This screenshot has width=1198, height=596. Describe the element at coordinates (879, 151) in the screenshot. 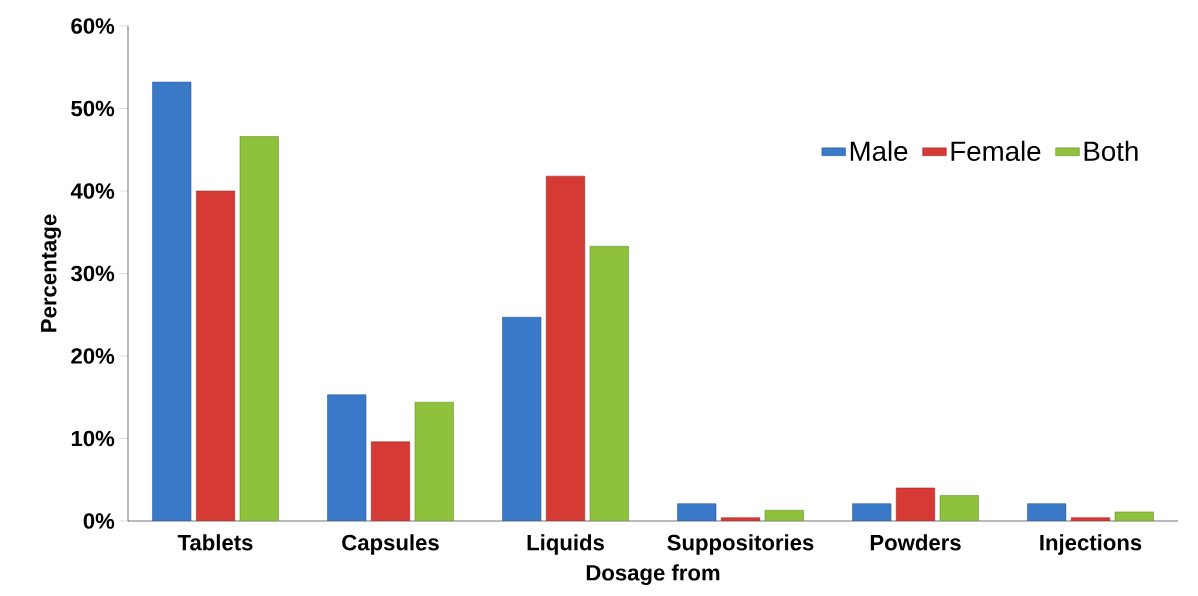

I see `legend-label: Male` at that location.